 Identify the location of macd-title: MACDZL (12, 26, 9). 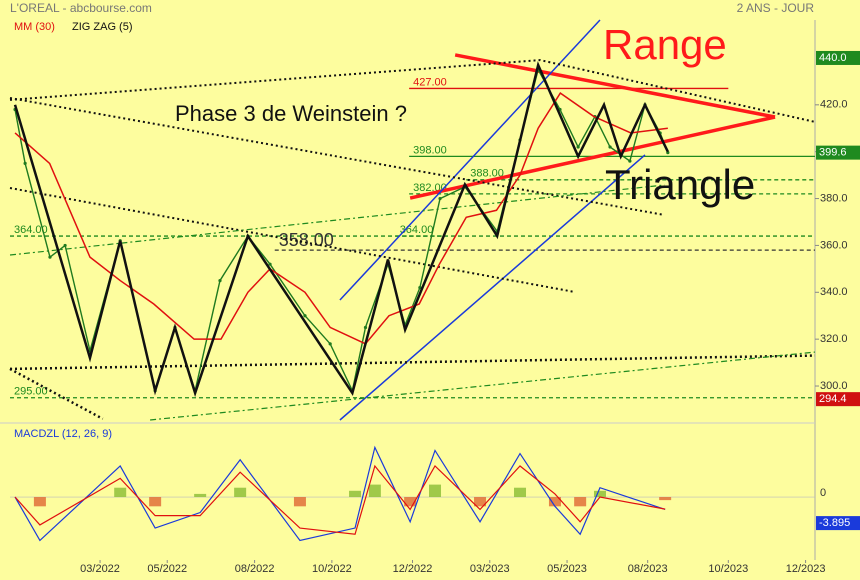
(63, 434).